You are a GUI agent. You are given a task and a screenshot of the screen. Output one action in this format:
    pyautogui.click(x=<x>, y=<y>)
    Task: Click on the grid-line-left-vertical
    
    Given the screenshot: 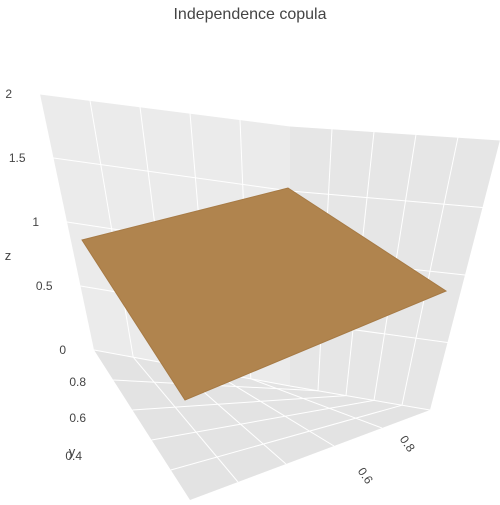 What is the action you would take?
    pyautogui.click(x=111, y=229)
    